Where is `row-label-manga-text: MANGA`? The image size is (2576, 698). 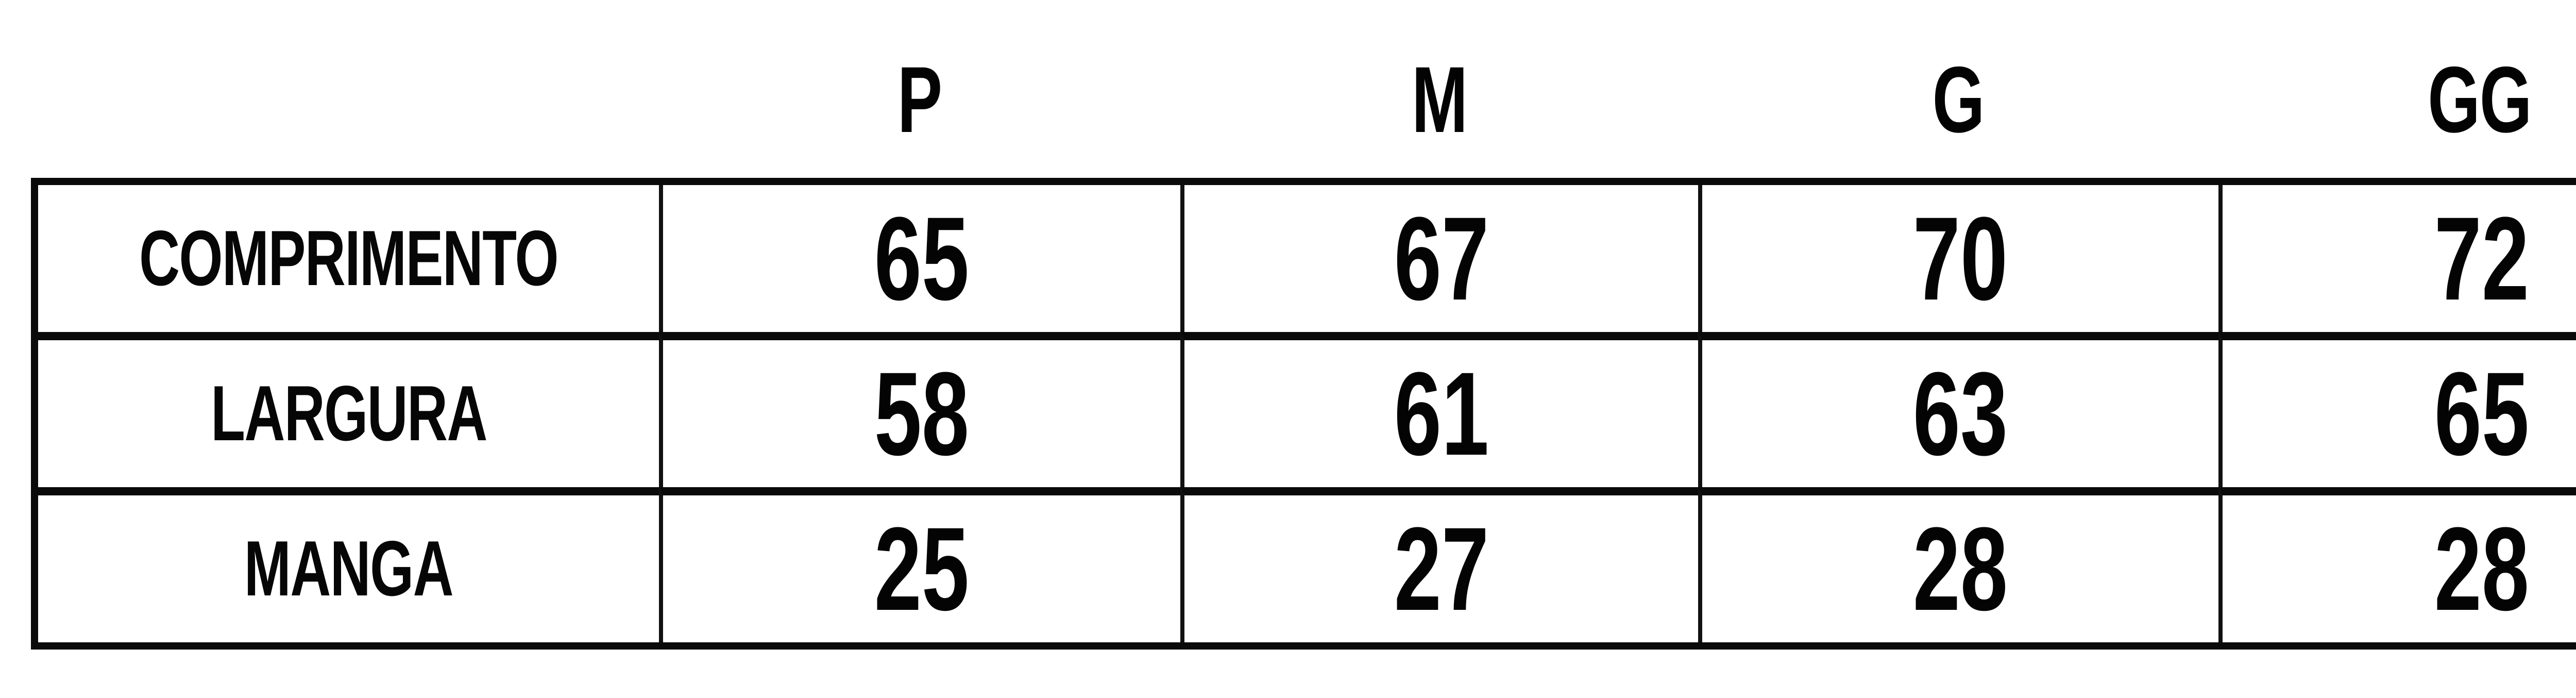
row-label-manga-text: MANGA is located at coordinates (349, 568).